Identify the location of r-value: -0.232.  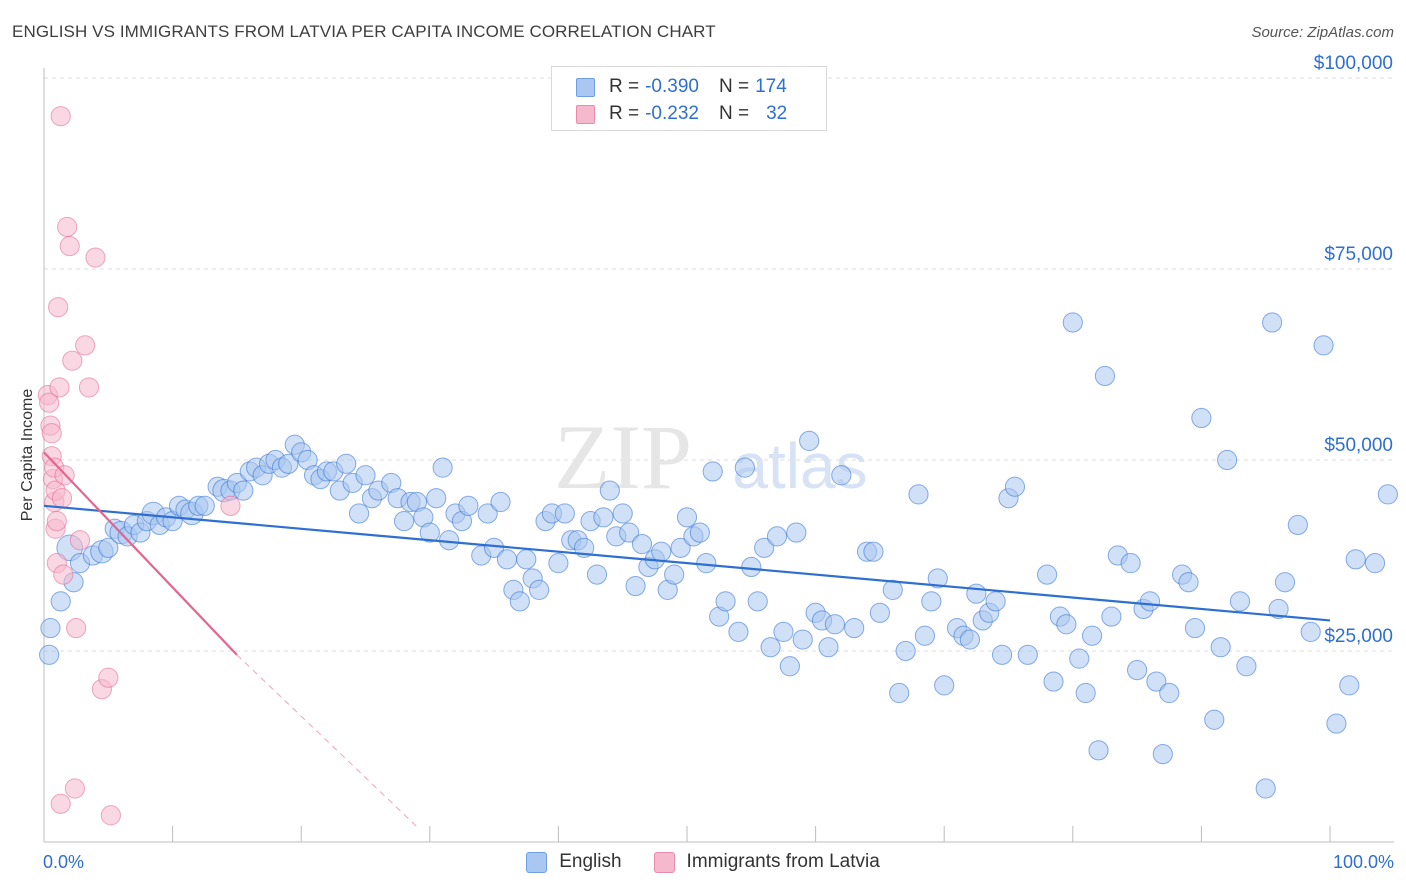
(672, 113).